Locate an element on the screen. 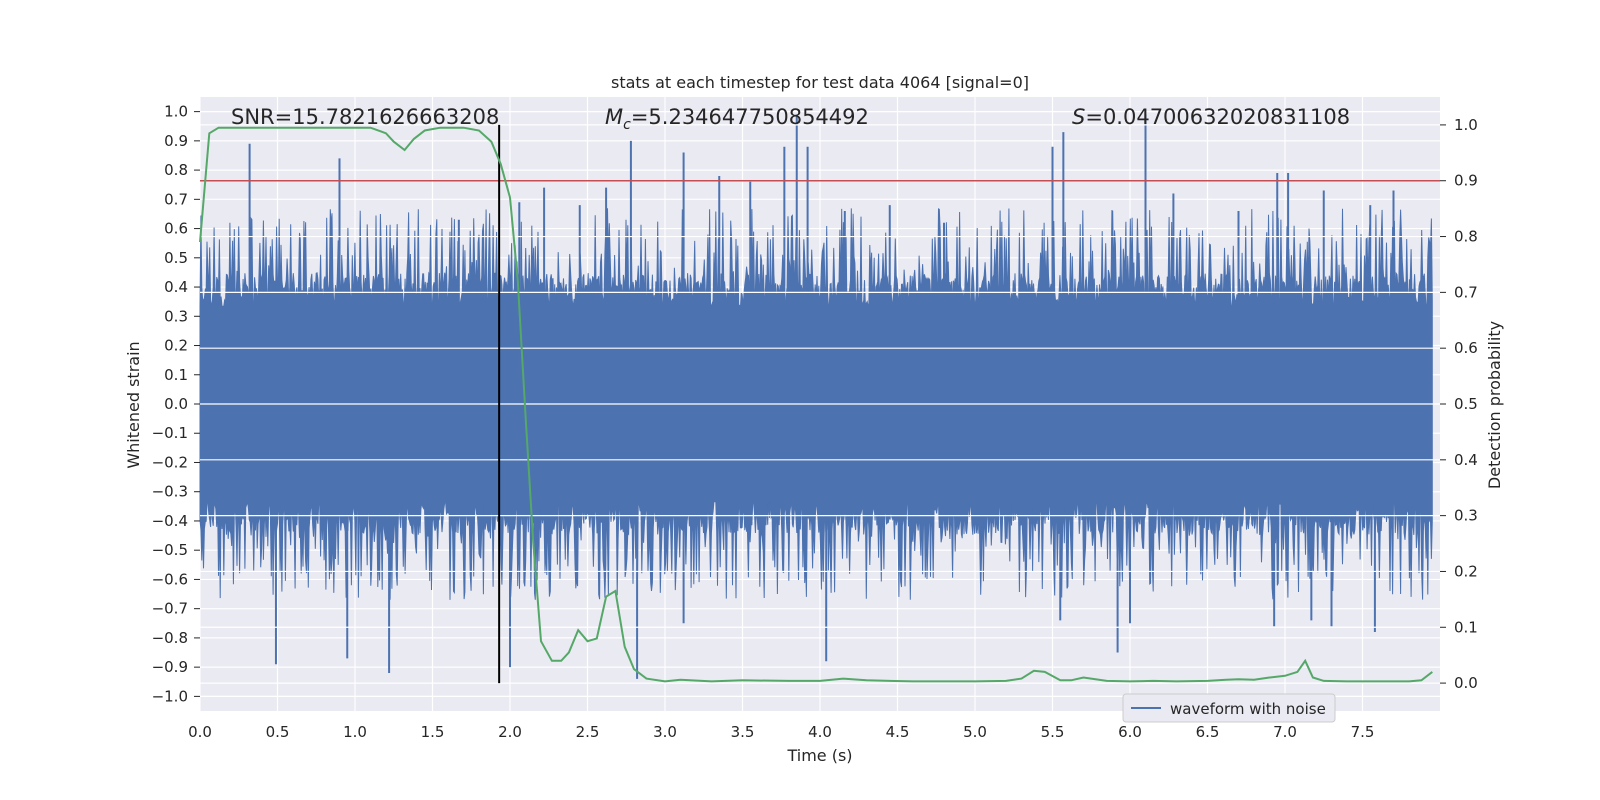 The image size is (1600, 800). y-tick-label-left: 1.0 is located at coordinates (176, 112).